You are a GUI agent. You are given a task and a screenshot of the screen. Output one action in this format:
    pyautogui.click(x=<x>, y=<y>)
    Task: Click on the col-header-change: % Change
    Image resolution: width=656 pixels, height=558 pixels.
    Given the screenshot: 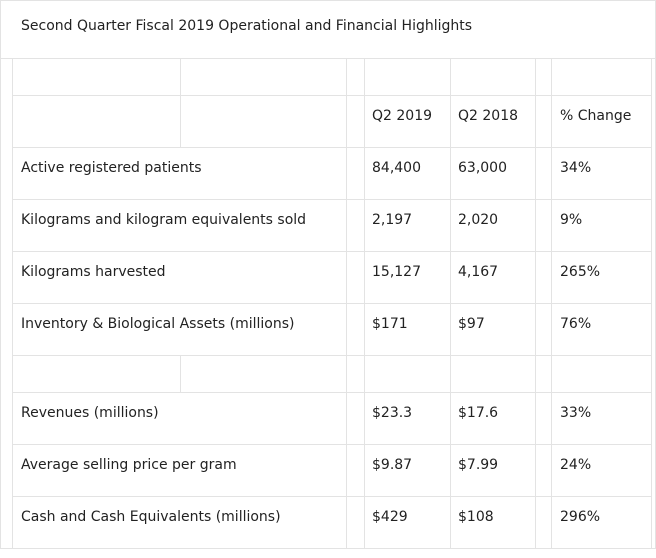 What is the action you would take?
    pyautogui.click(x=596, y=116)
    